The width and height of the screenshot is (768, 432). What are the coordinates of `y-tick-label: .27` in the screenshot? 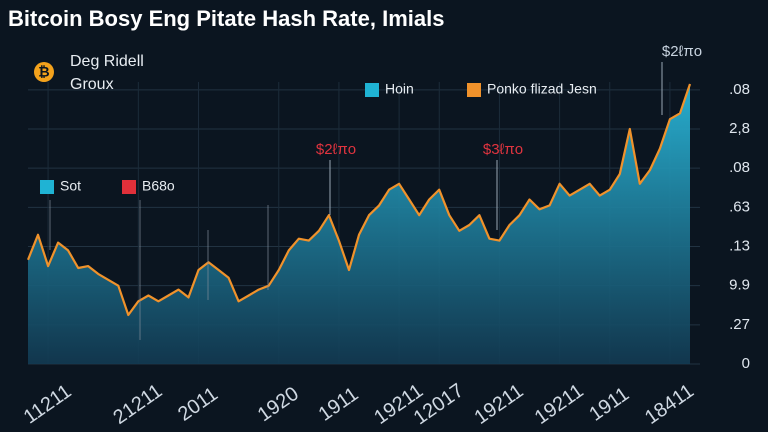 It's located at (739, 324).